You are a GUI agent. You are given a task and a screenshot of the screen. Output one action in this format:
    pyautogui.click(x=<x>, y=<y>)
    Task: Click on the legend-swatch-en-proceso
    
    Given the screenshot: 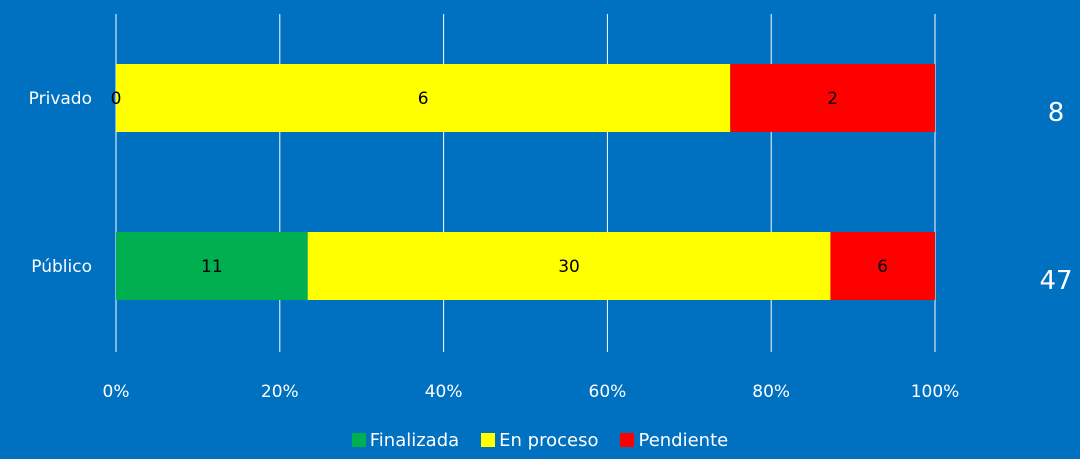 What is the action you would take?
    pyautogui.click(x=488, y=440)
    